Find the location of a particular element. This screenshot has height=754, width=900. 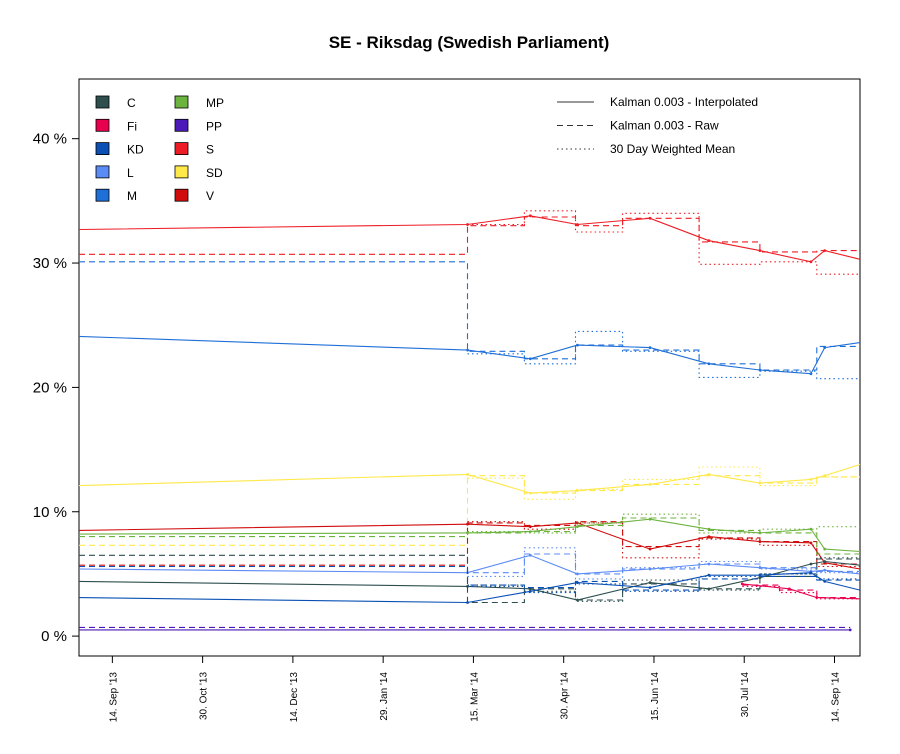

legend-style-dotted: 30 Day Weighted Mean is located at coordinates (646, 149).